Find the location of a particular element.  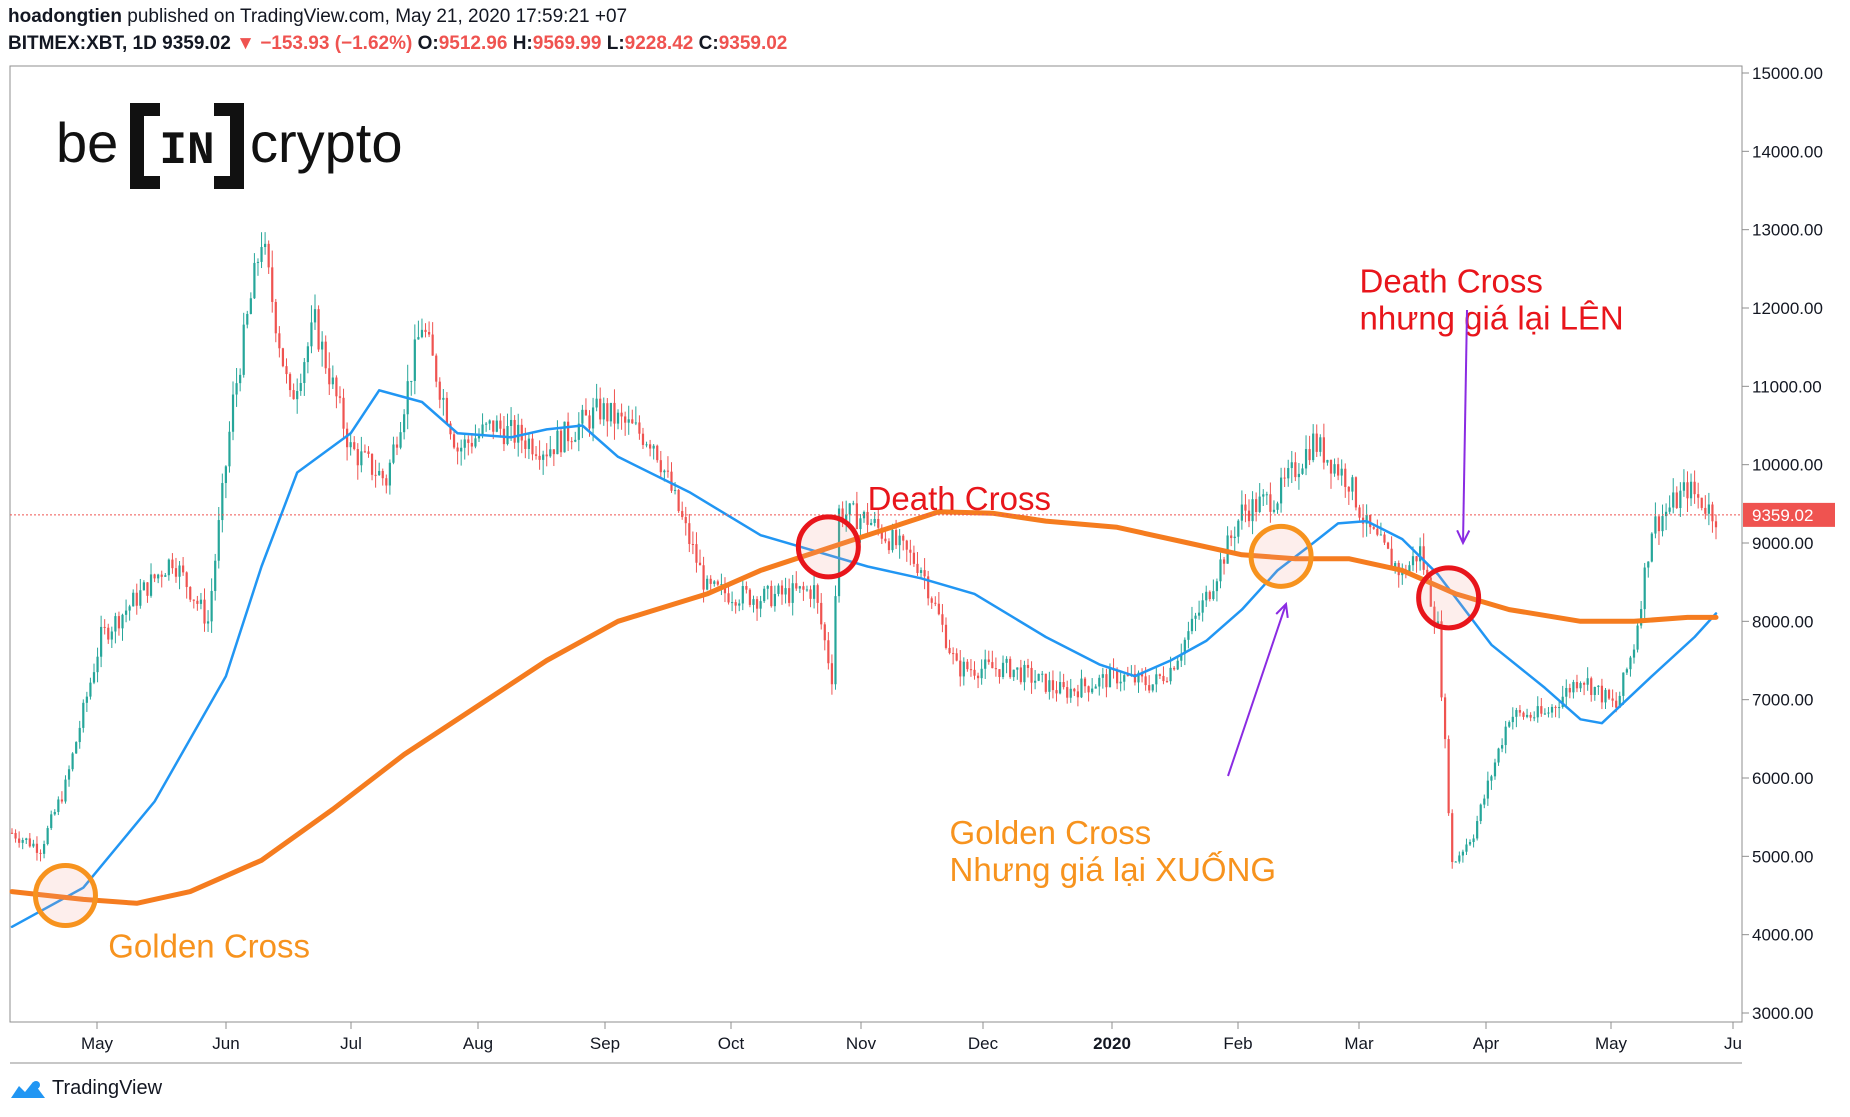

annotation-label: nhưng giá lại LÊN is located at coordinates (1492, 317).